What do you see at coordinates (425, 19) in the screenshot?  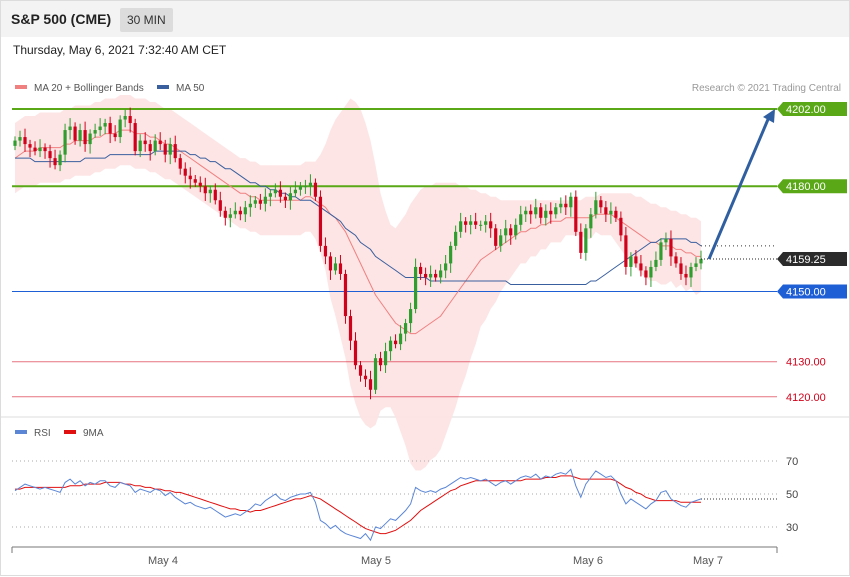 I see `header-bar: S&P 500 (CME) 30 MIN` at bounding box center [425, 19].